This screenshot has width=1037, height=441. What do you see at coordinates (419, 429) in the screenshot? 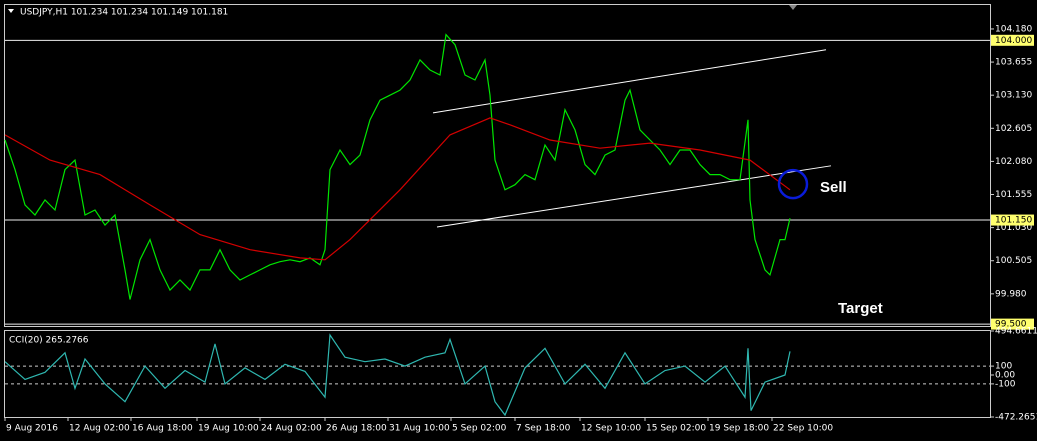
I see `x-tick-label: 31 Aug 10:00` at bounding box center [419, 429].